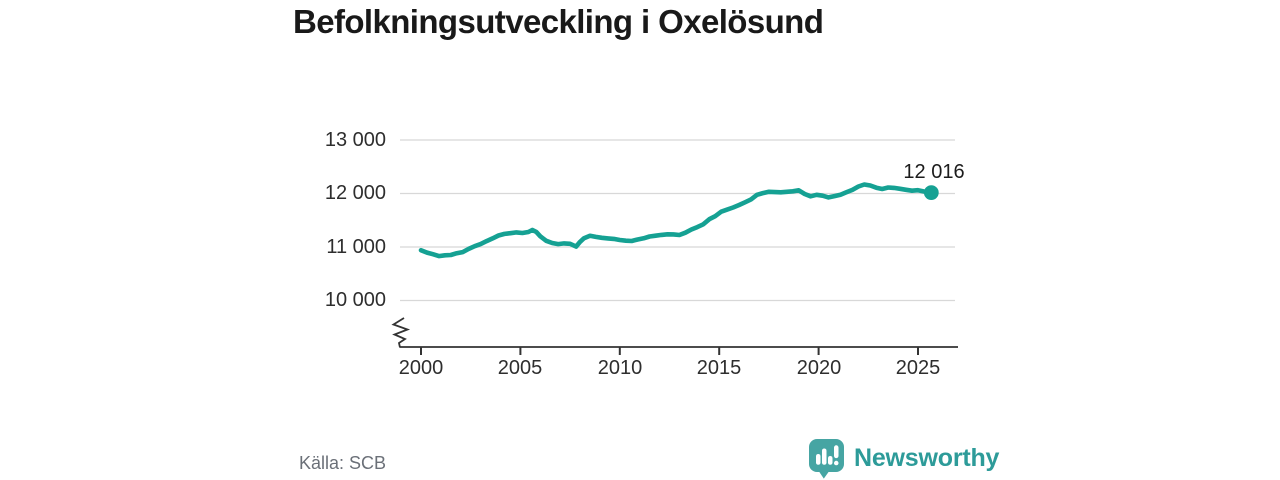 This screenshot has height=480, width=1280. I want to click on y-axis-tick-label: 12 000, so click(355, 193).